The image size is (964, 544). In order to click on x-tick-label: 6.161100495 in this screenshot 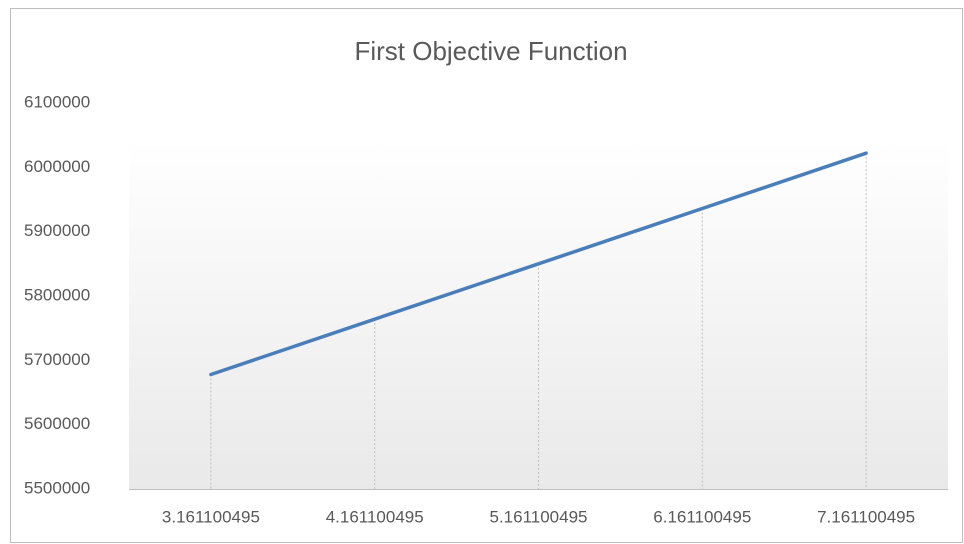, I will do `click(702, 516)`.